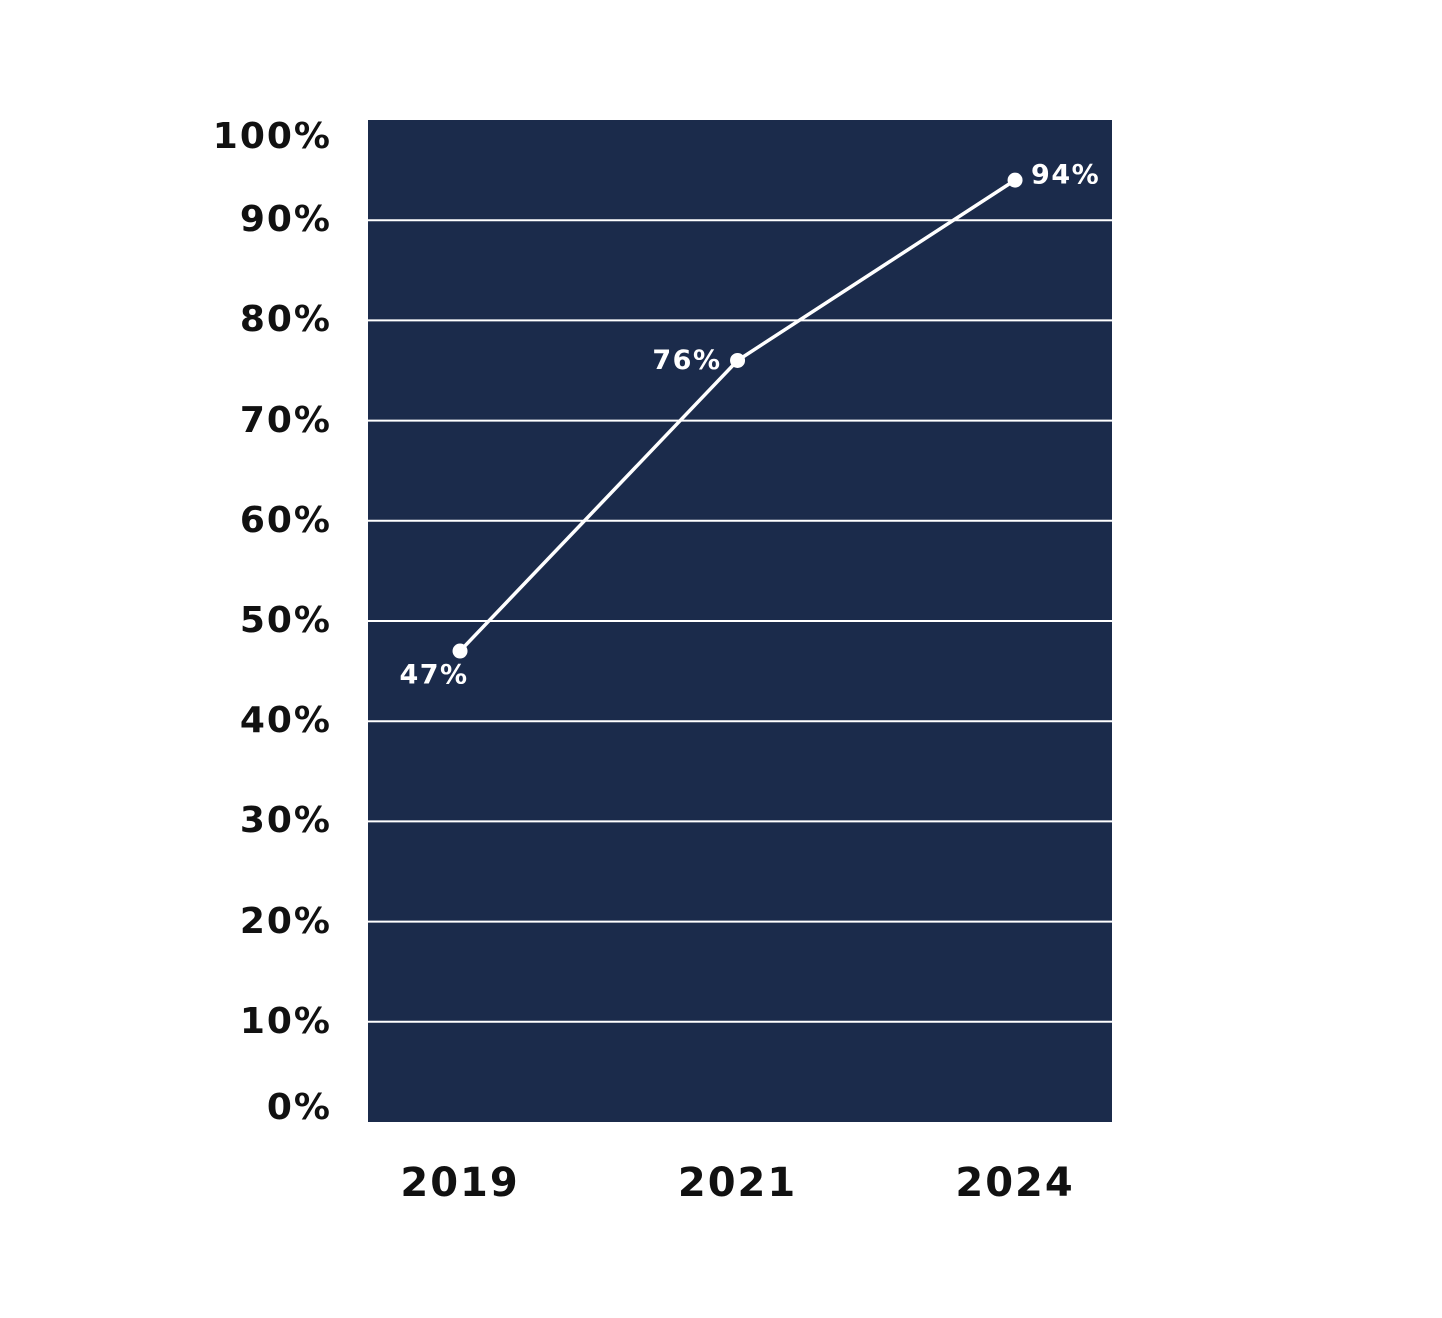  What do you see at coordinates (285, 721) in the screenshot?
I see `y-axis-tick-label: 40%` at bounding box center [285, 721].